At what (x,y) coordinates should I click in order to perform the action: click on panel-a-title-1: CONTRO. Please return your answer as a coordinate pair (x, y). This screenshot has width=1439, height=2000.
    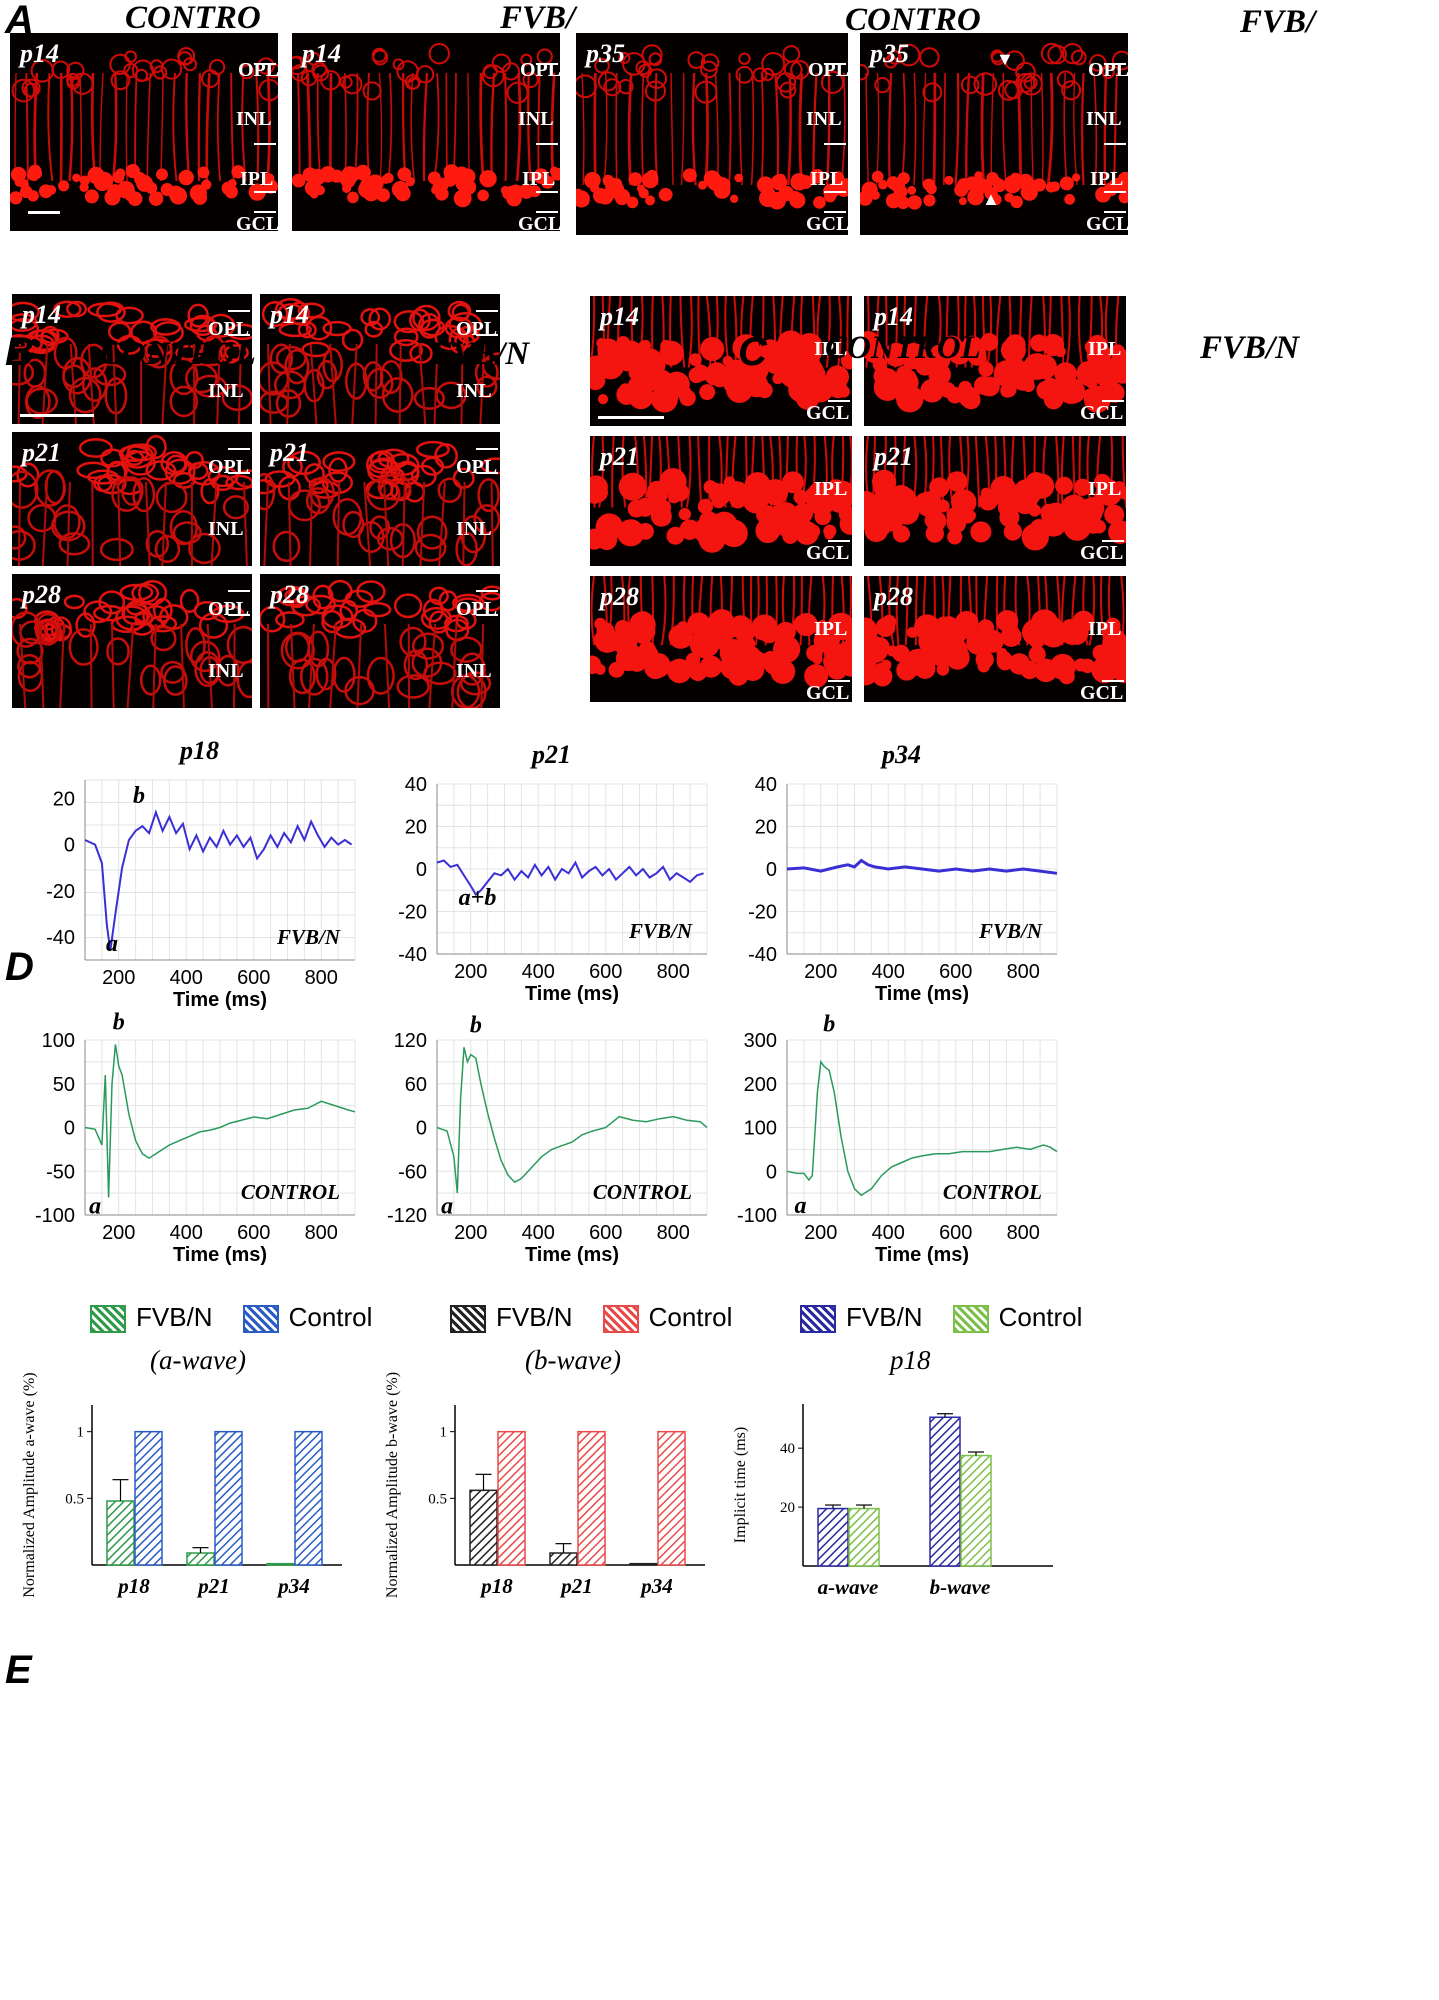
    Looking at the image, I should click on (193, 18).